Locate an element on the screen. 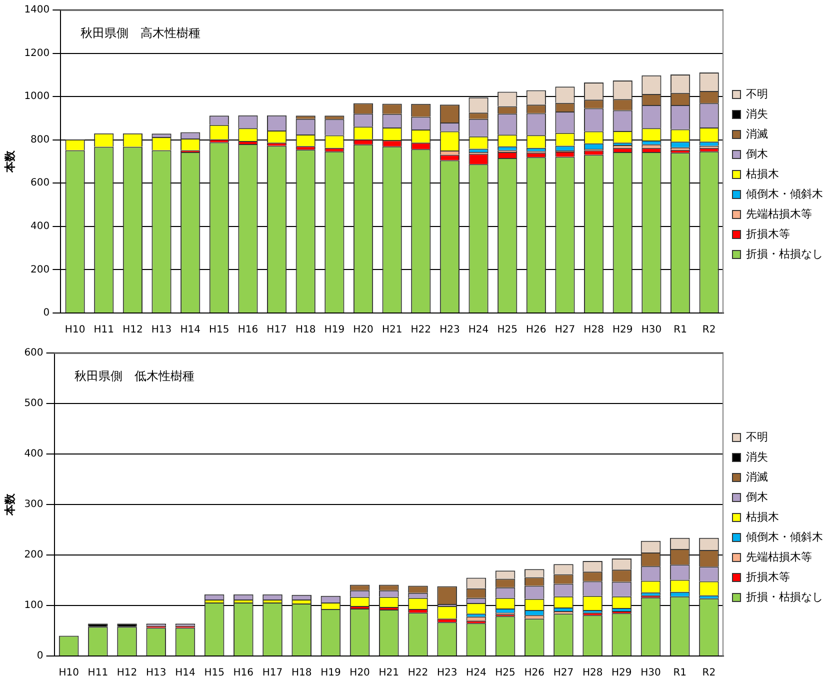 Image resolution: width=837 pixels, height=686 pixels. y-tick-label: 100 is located at coordinates (34, 606).